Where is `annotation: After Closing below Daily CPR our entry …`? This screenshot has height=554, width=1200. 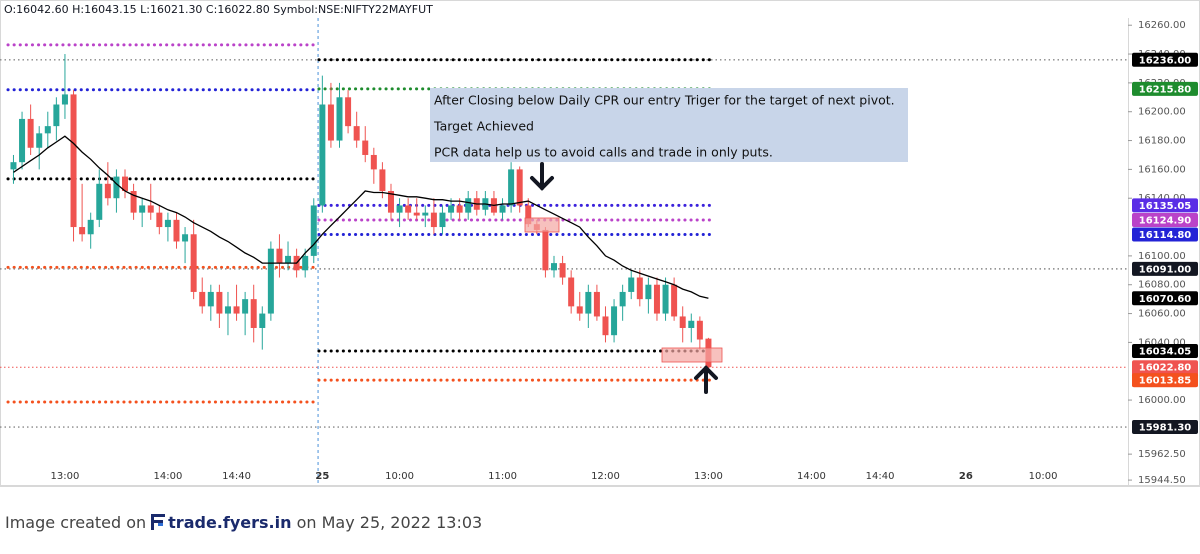
annotation: After Closing below Daily CPR our entry … is located at coordinates (669, 125).